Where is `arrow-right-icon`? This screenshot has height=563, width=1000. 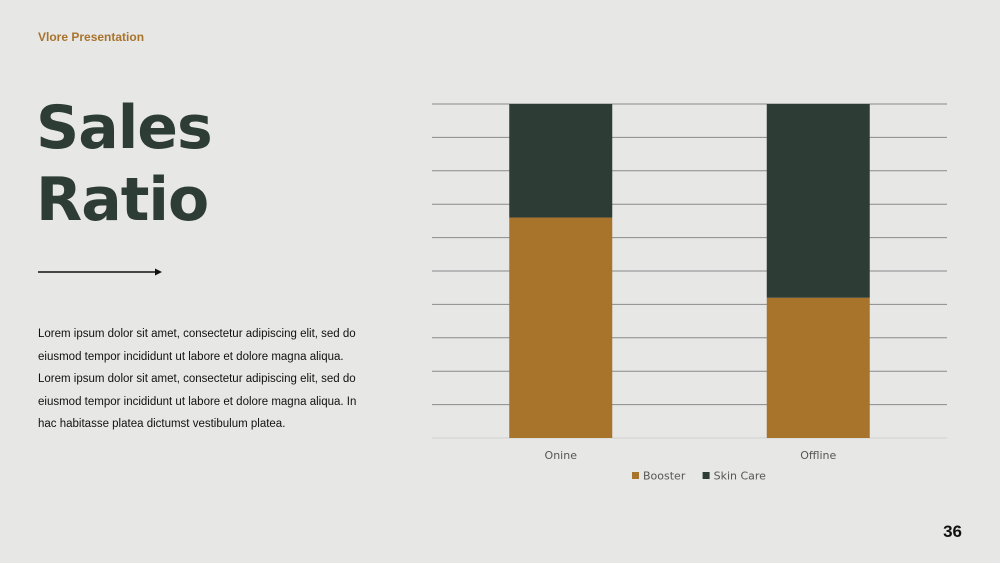
arrow-right-icon is located at coordinates (100, 272).